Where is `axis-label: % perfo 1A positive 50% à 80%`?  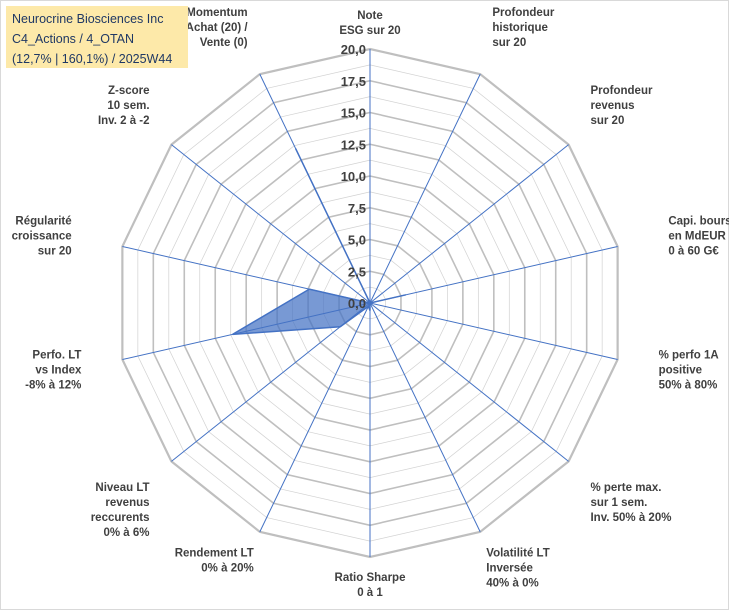 axis-label: % perfo 1A positive 50% à 80% is located at coordinates (689, 370).